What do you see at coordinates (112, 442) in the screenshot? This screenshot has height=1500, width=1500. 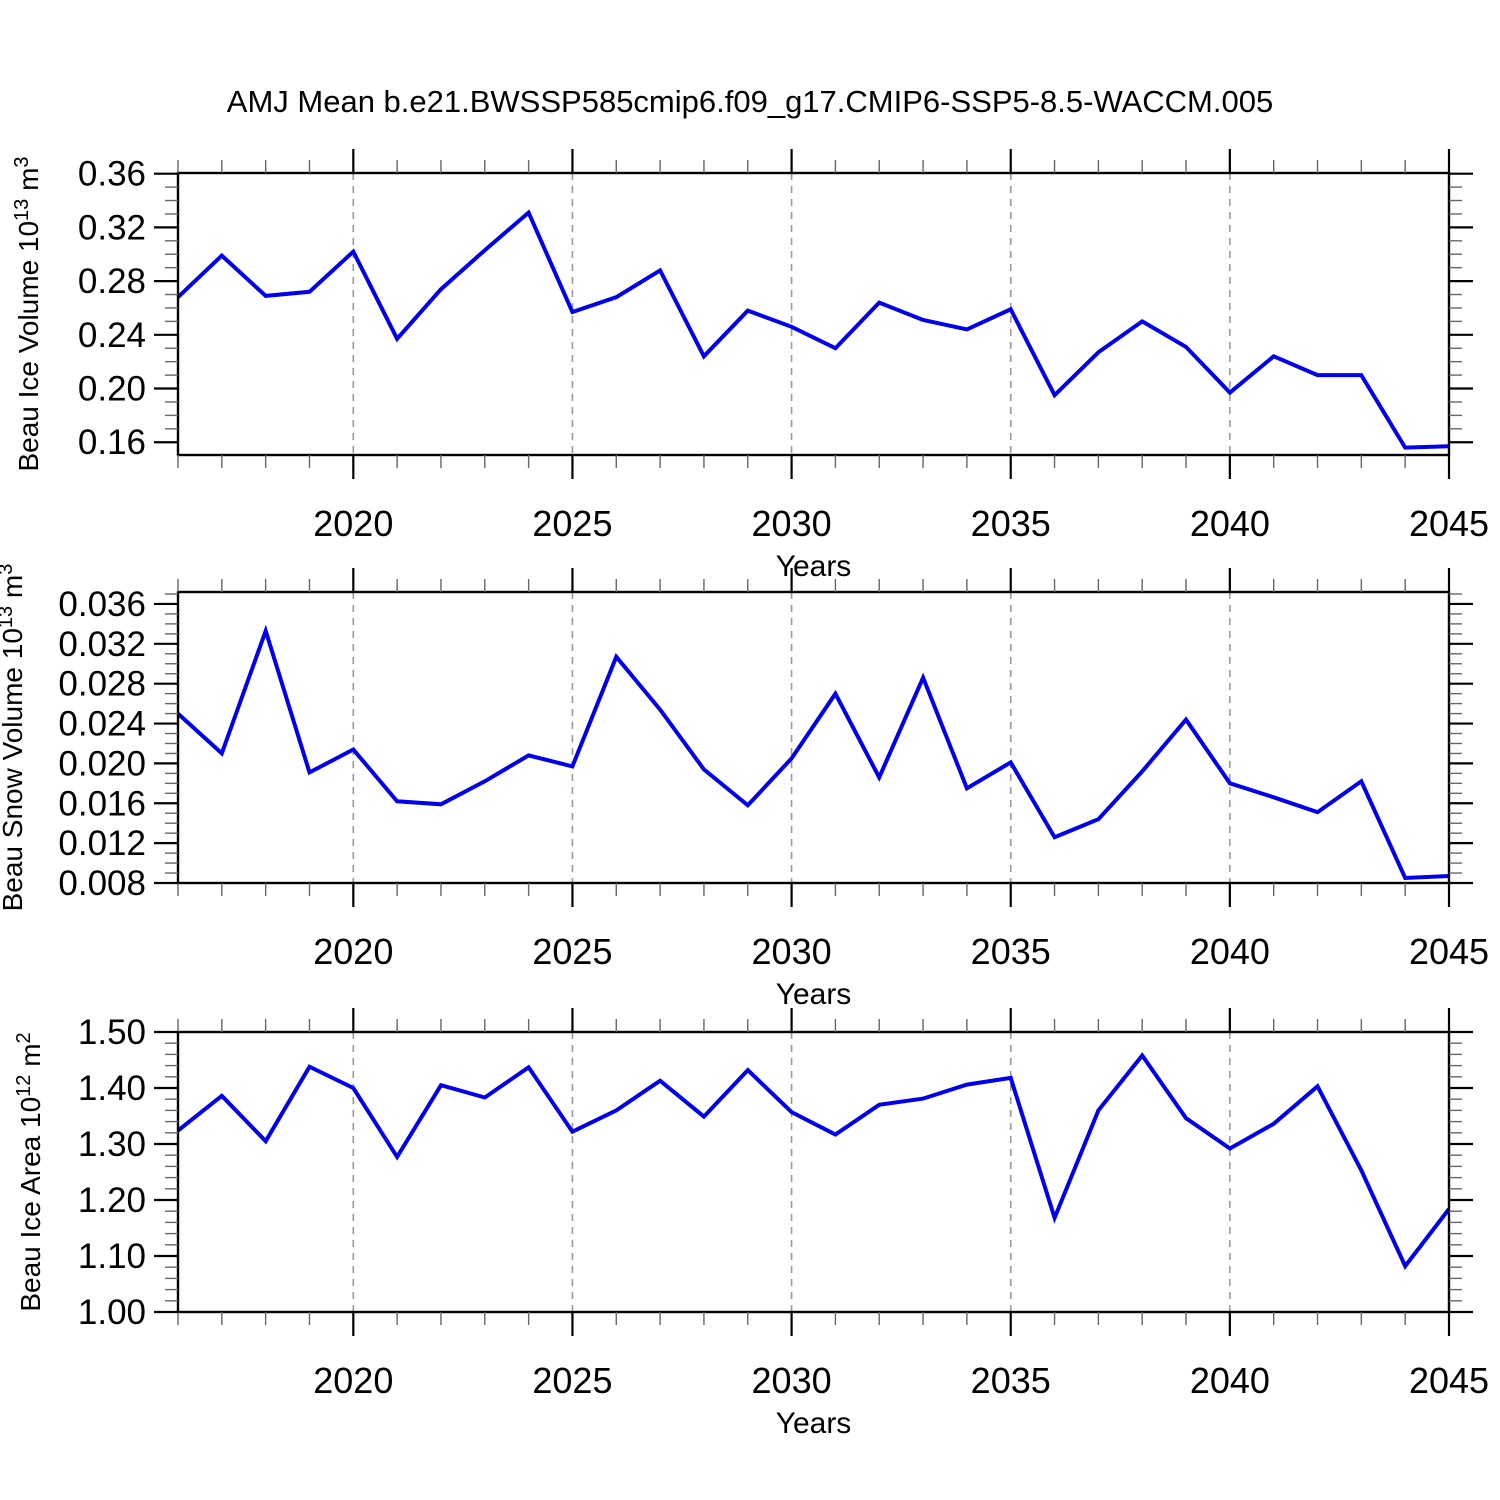 I see `y-tick-label: 0.16` at bounding box center [112, 442].